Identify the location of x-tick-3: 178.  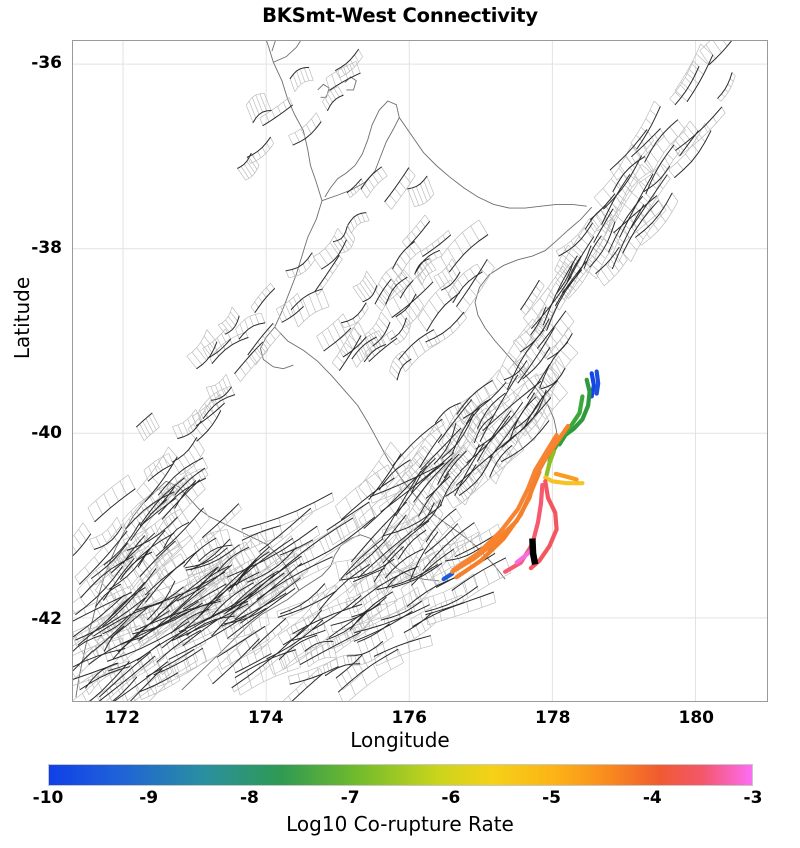
(552, 718).